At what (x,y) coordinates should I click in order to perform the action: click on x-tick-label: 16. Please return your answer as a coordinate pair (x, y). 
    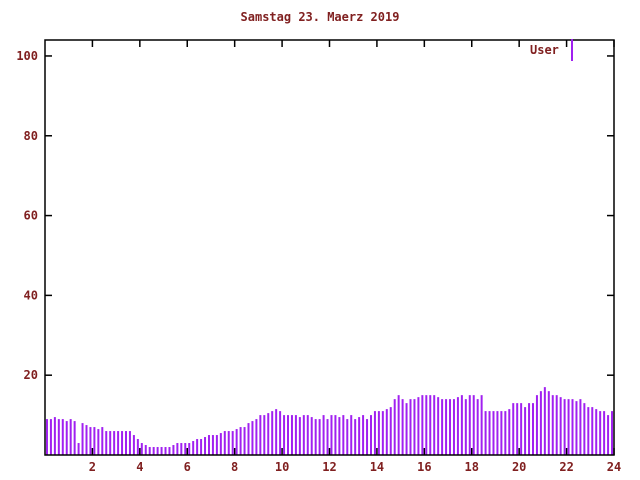
    Looking at the image, I should click on (424, 467).